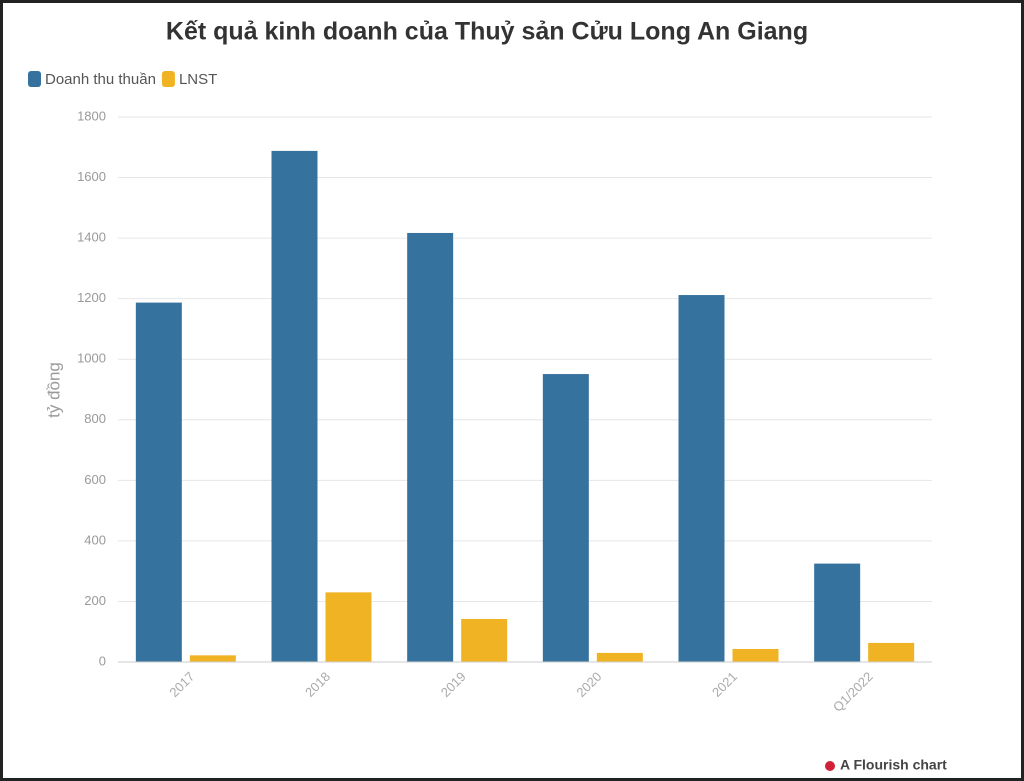 The image size is (1024, 781). Describe the element at coordinates (830, 766) in the screenshot. I see `credit-icon` at that location.